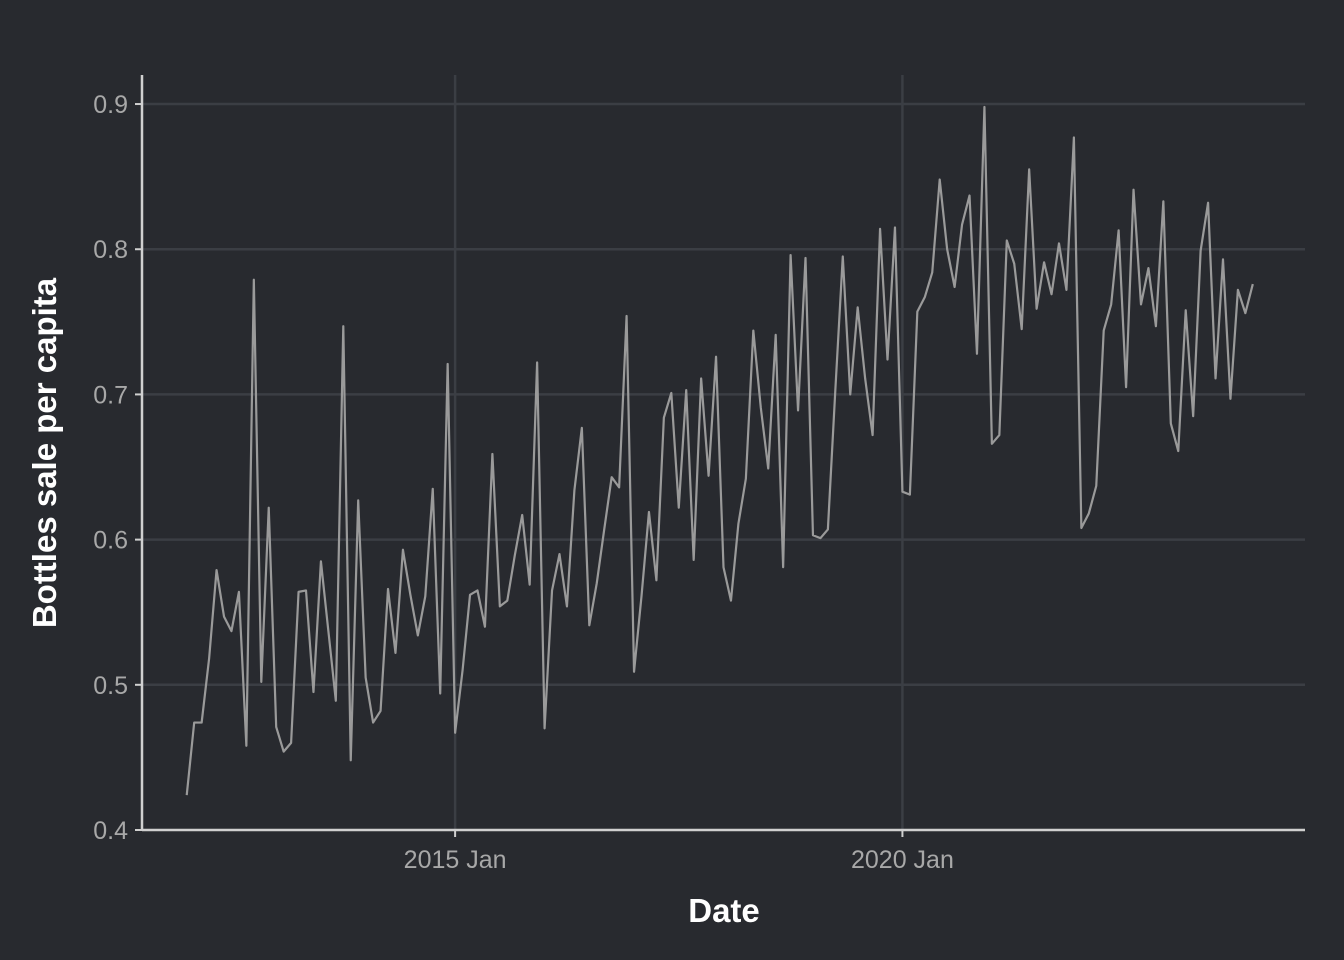 The width and height of the screenshot is (1344, 960). I want to click on y-tick-label: 0.6, so click(110, 541).